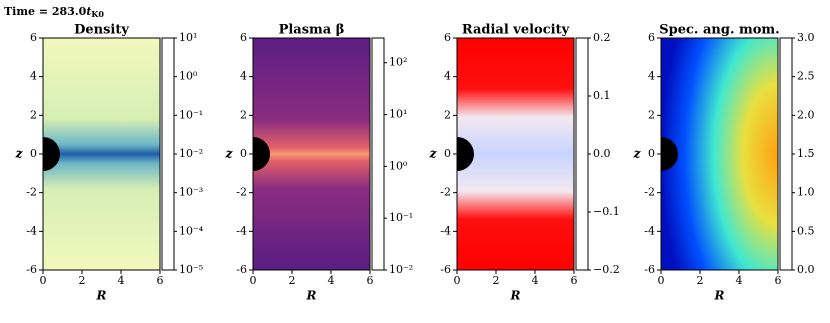 This screenshot has height=323, width=830. Describe the element at coordinates (516, 30) in the screenshot. I see `panel-title: Radial velocity` at that location.